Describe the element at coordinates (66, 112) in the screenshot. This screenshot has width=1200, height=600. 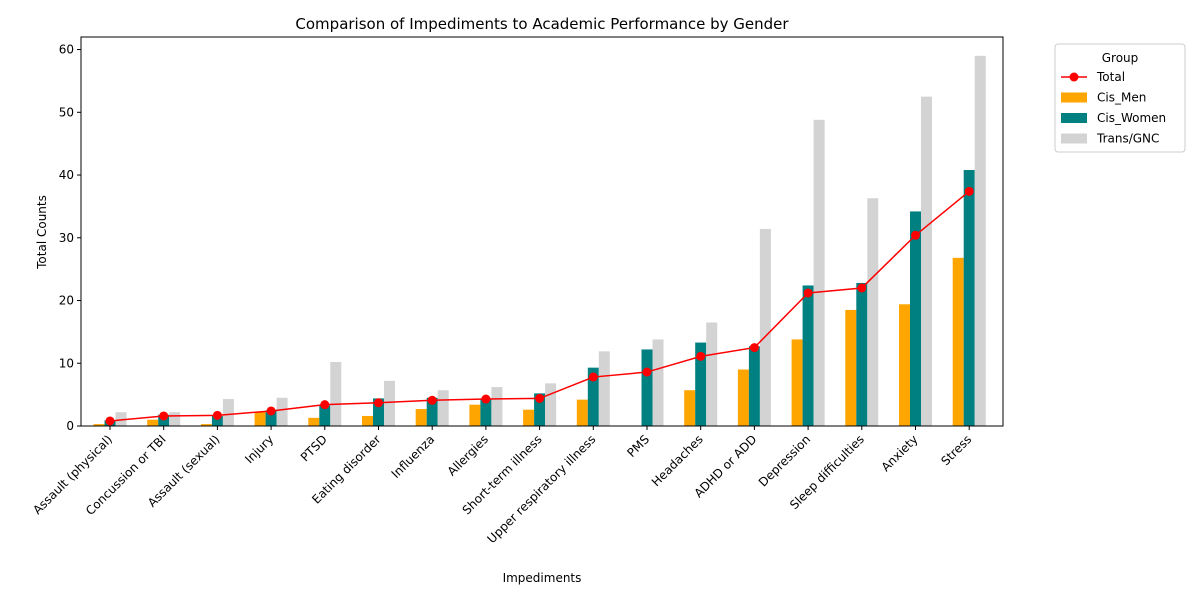
I see `y-tick-label: 50` at that location.